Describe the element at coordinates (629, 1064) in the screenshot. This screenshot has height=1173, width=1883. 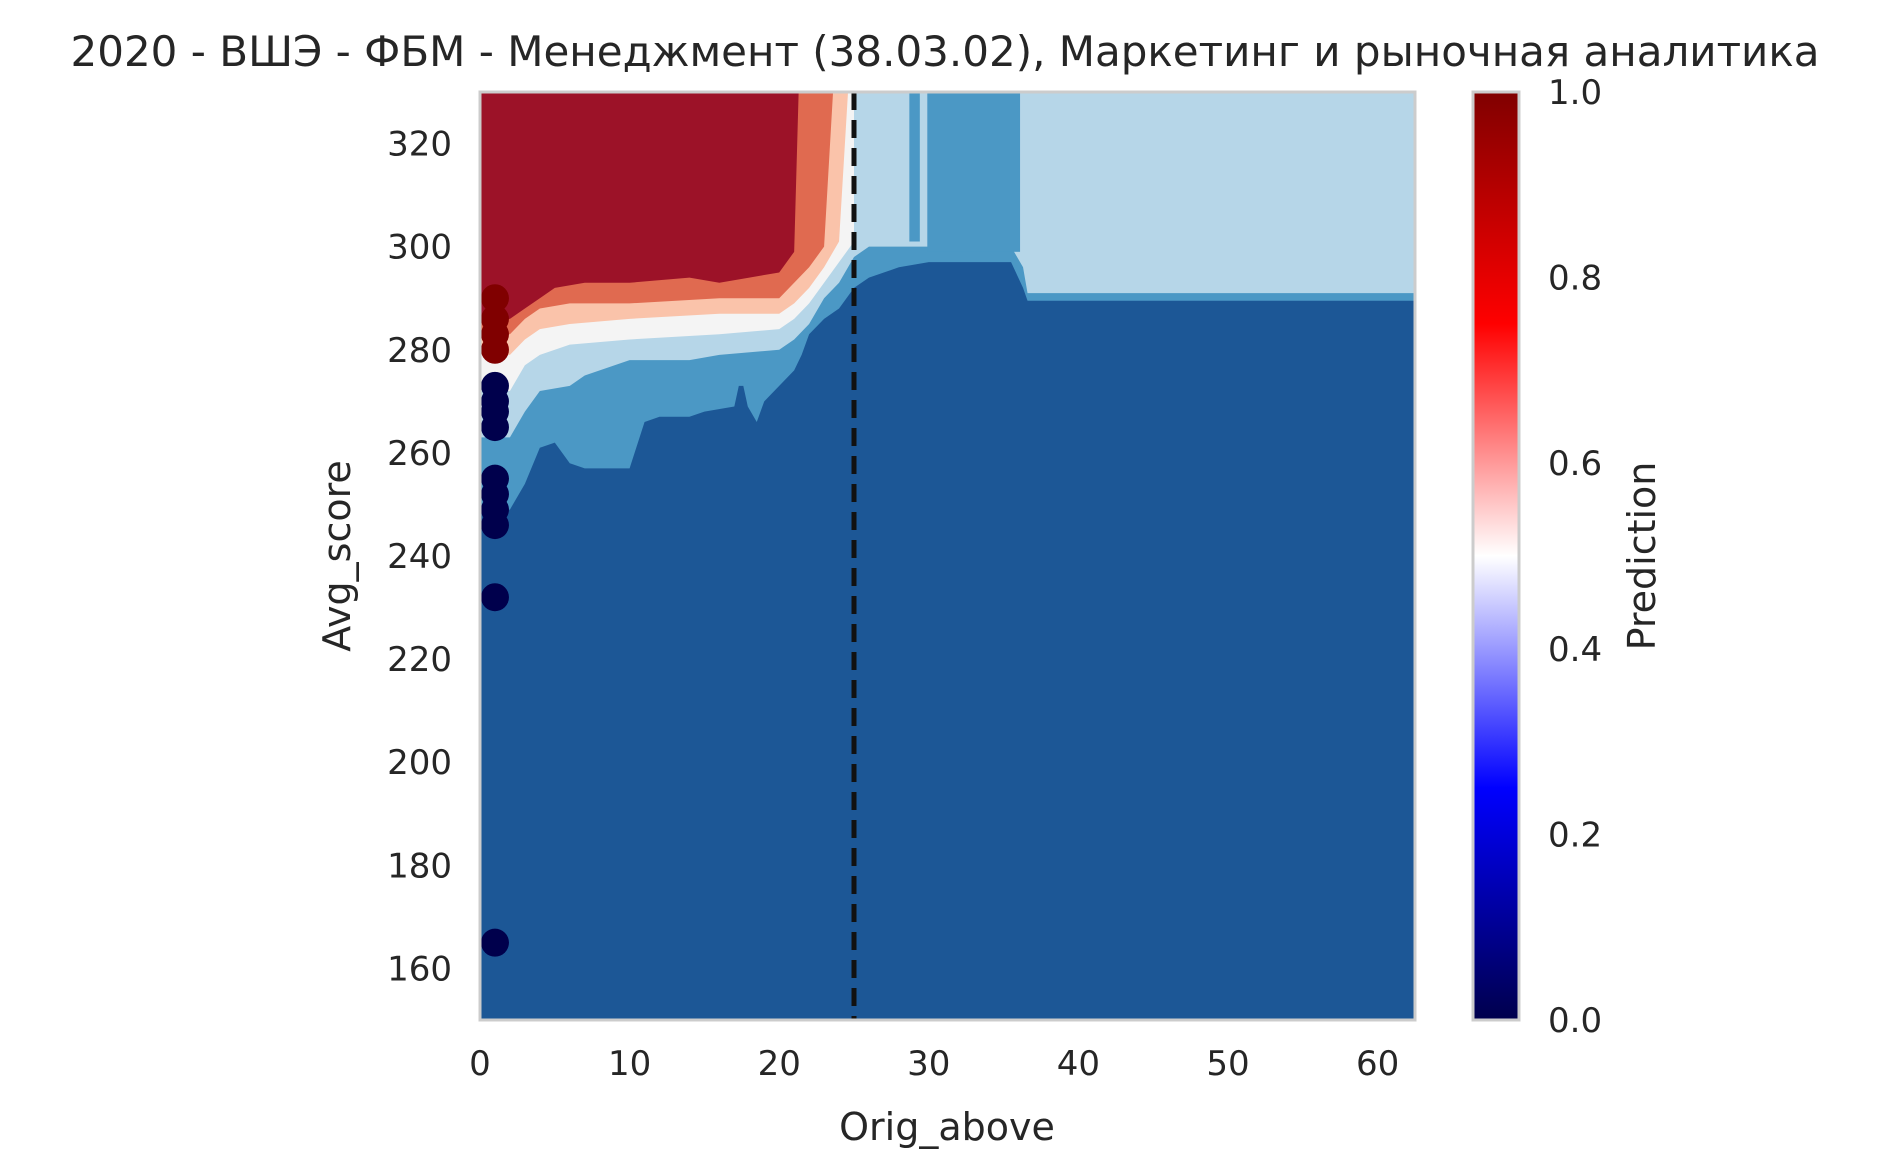
I see `x-tick-label: 10` at that location.